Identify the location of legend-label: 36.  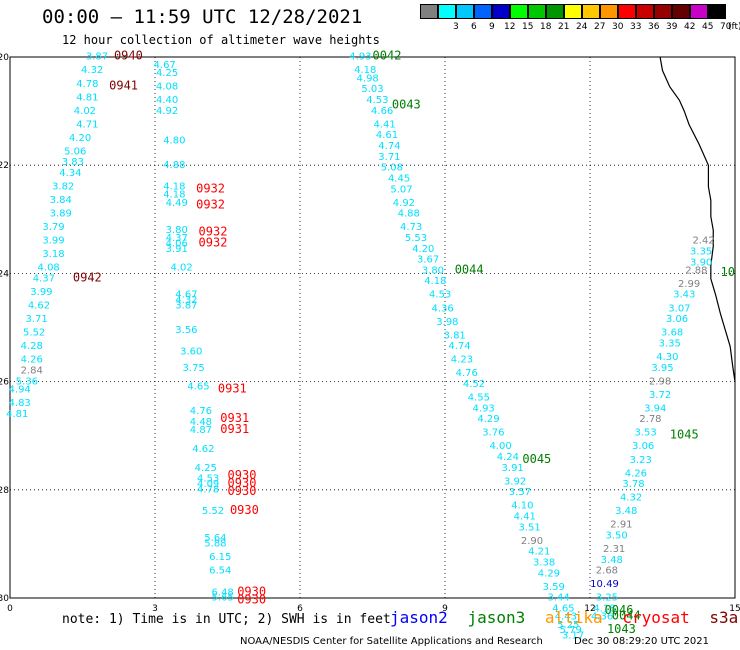
(654, 27).